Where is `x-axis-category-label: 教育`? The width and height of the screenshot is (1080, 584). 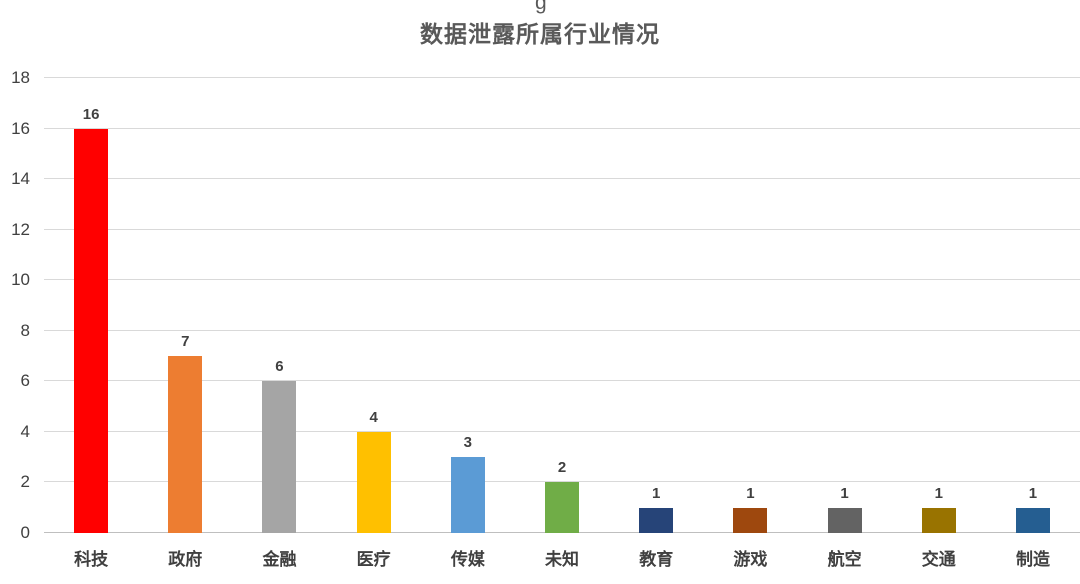
x-axis-category-label: 教育 is located at coordinates (656, 559).